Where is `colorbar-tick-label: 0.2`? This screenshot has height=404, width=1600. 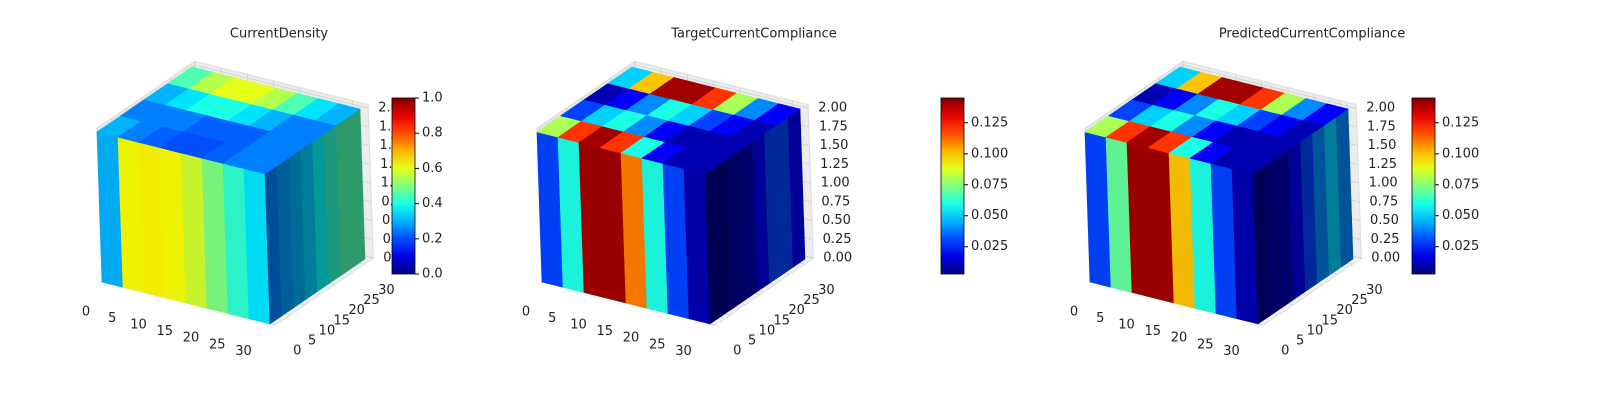
colorbar-tick-label: 0.2 is located at coordinates (432, 238).